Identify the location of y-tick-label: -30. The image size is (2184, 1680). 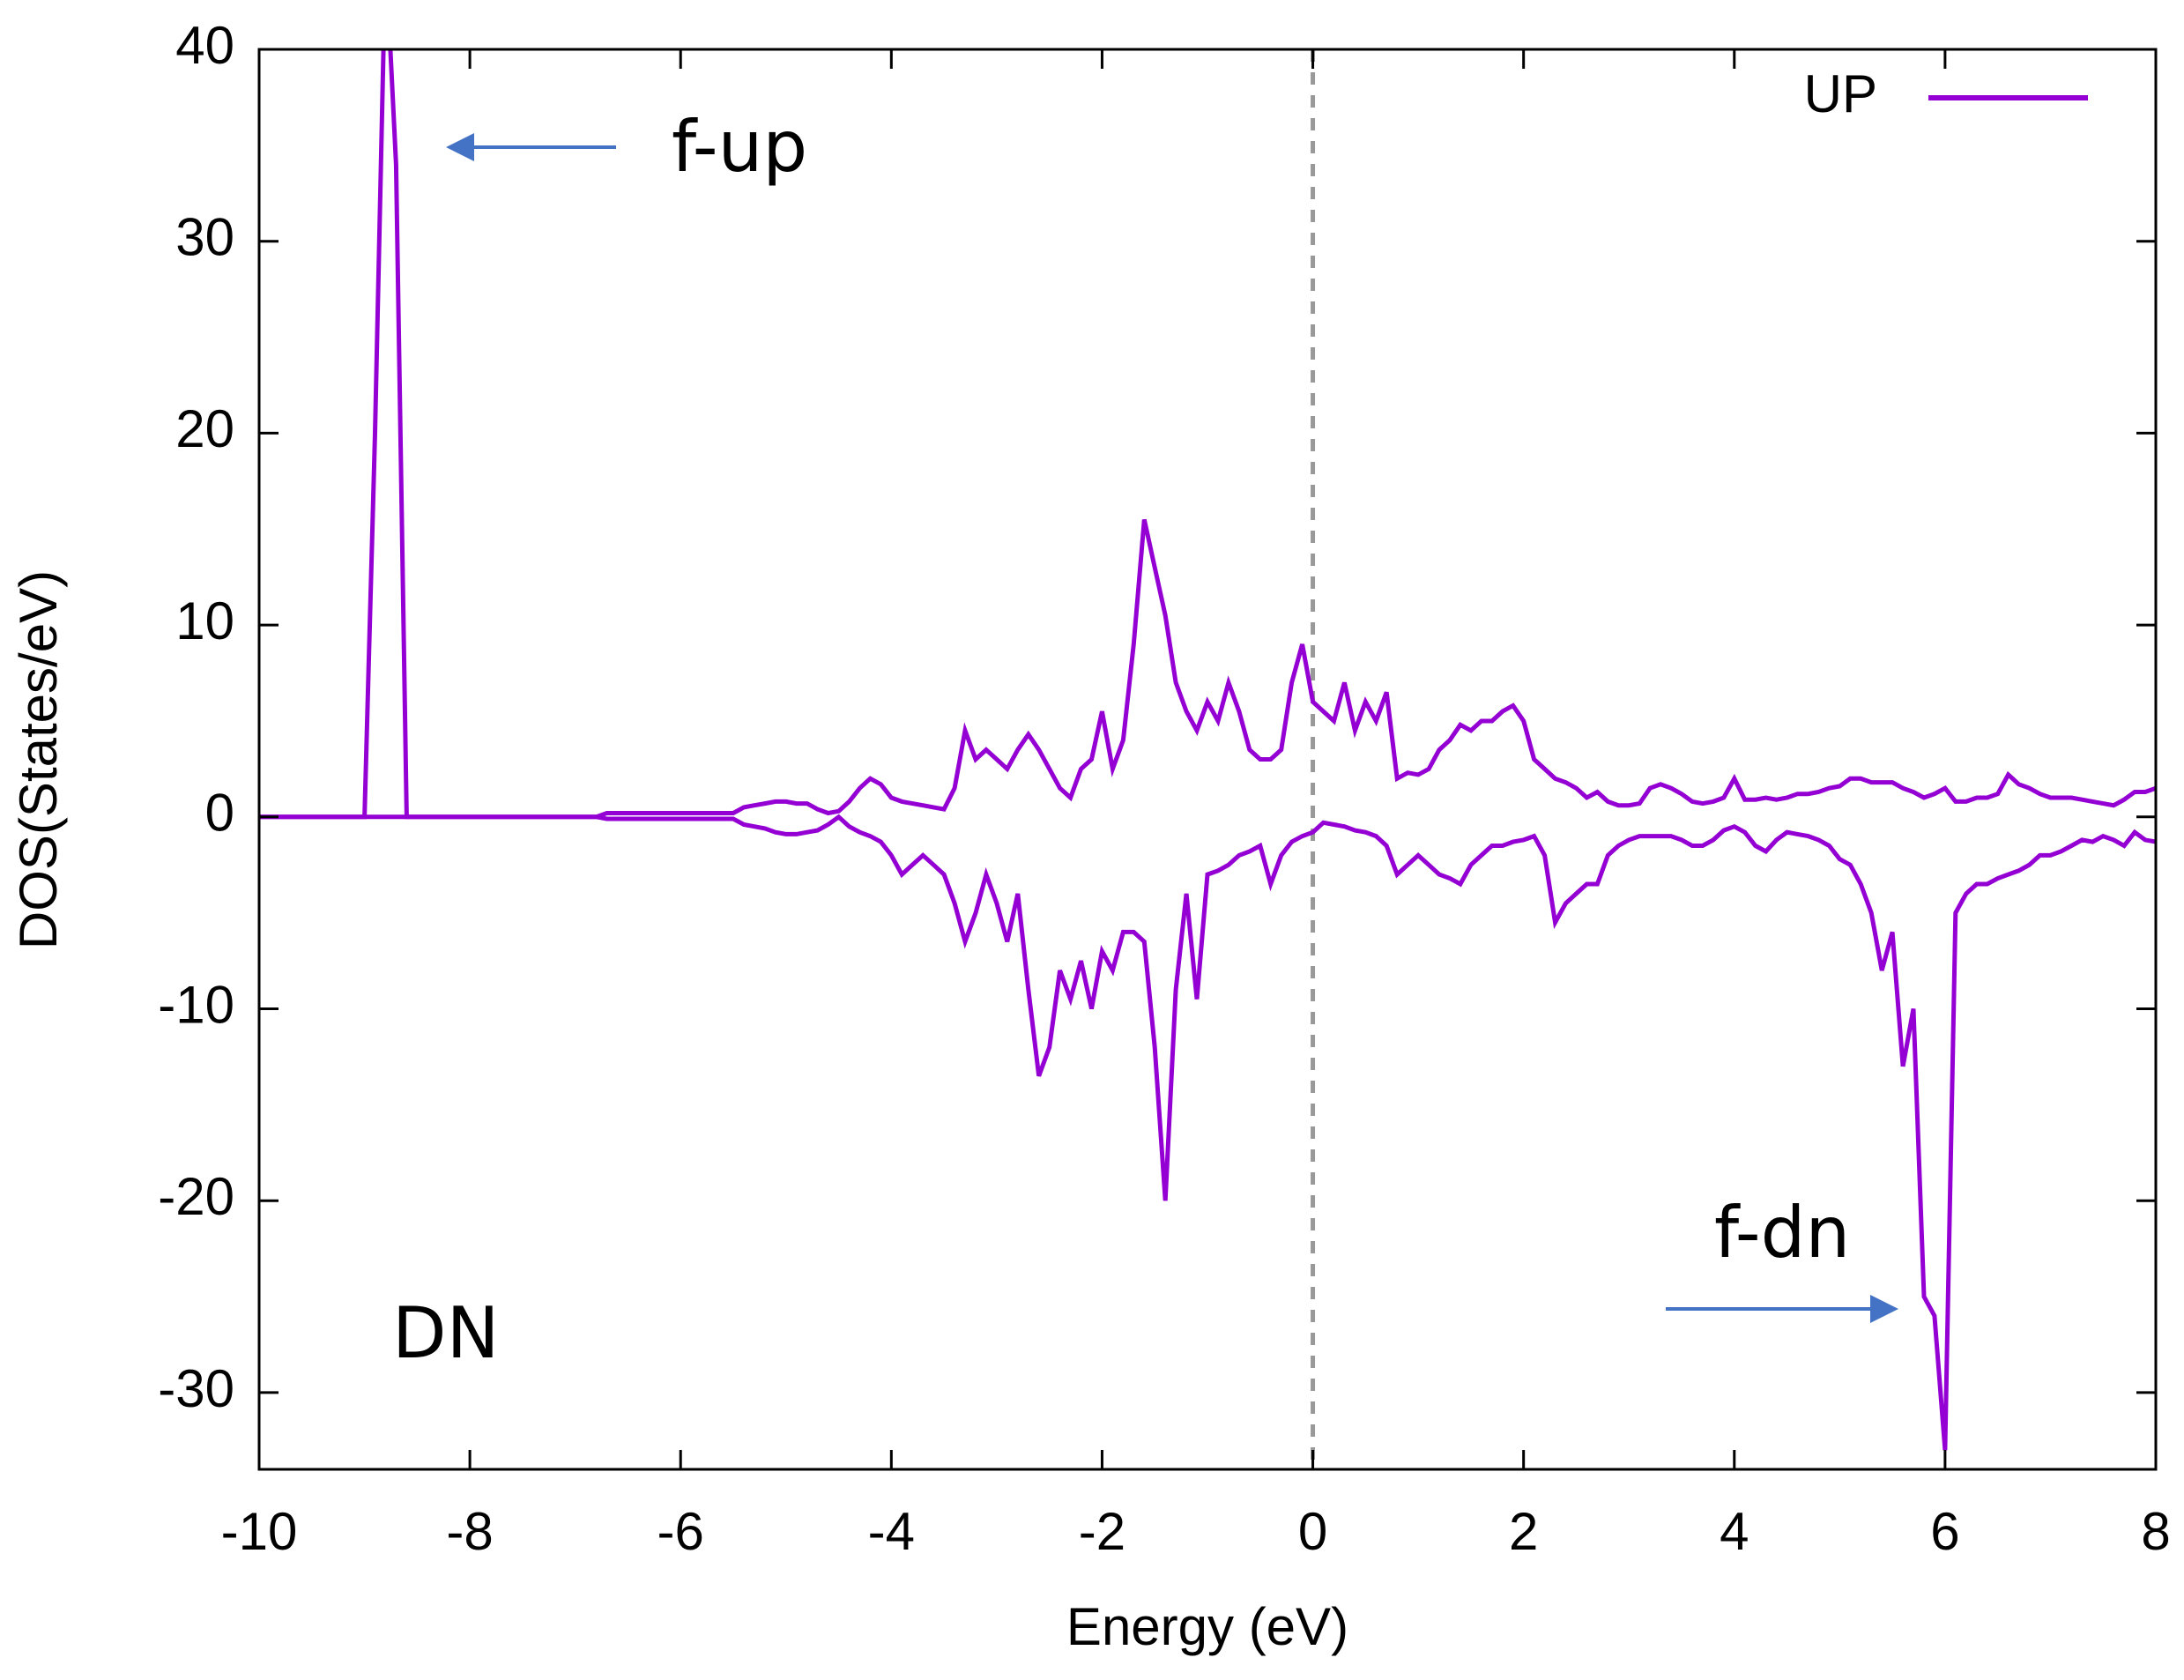
(196, 1388).